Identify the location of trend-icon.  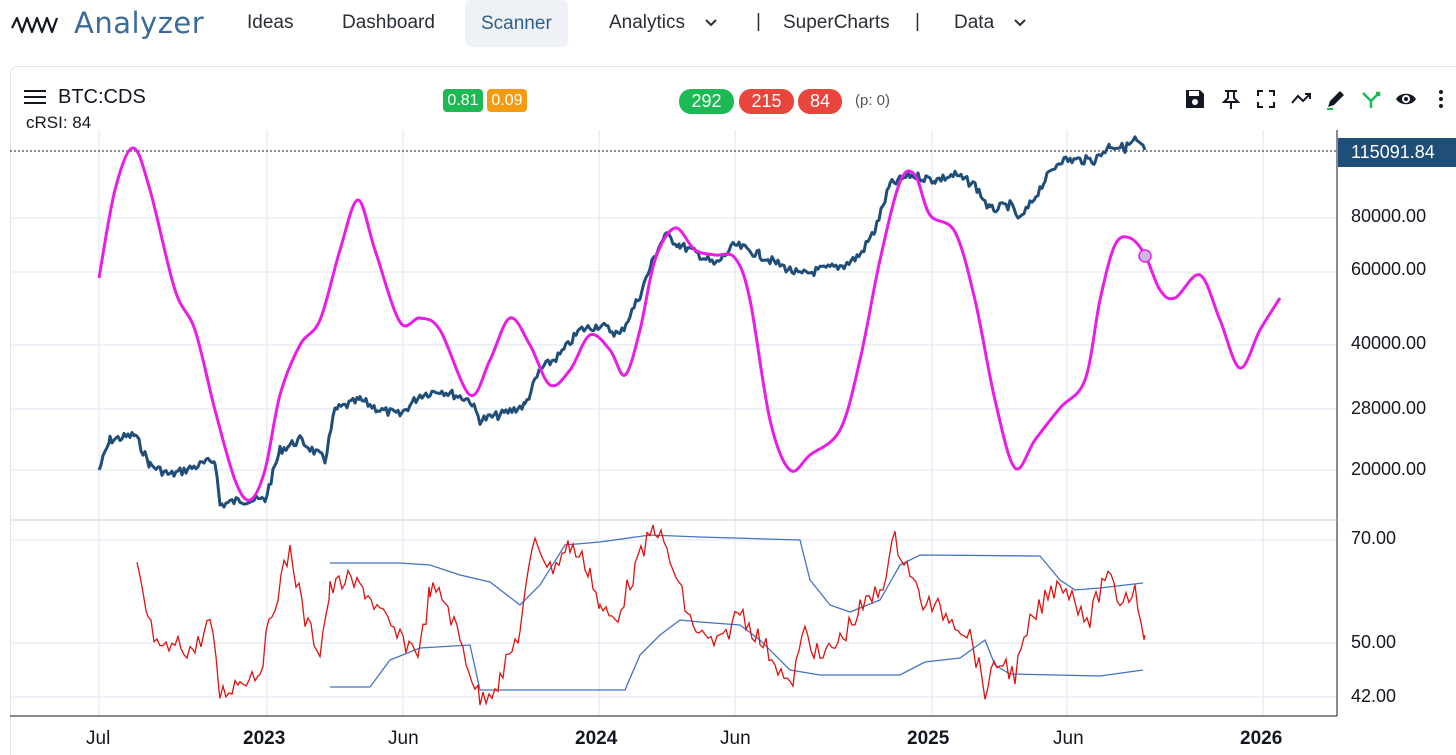
(1301, 99).